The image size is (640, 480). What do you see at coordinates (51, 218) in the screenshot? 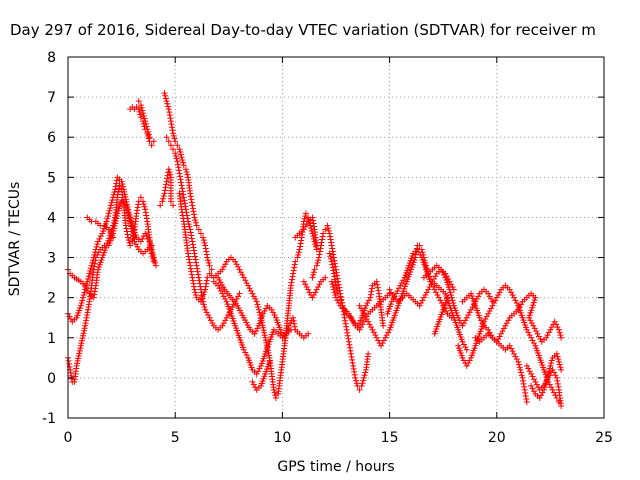
I see `y-tick-label: 4` at bounding box center [51, 218].